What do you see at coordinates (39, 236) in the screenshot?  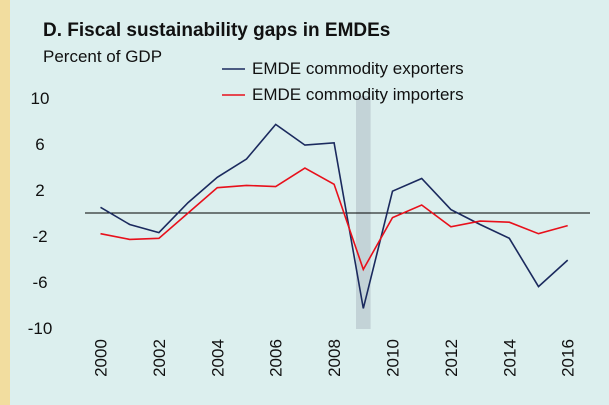 I see `y-tick-label: -2` at bounding box center [39, 236].